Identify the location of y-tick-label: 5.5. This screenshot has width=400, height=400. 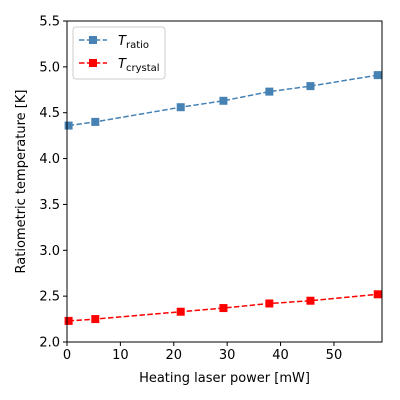
(49, 22).